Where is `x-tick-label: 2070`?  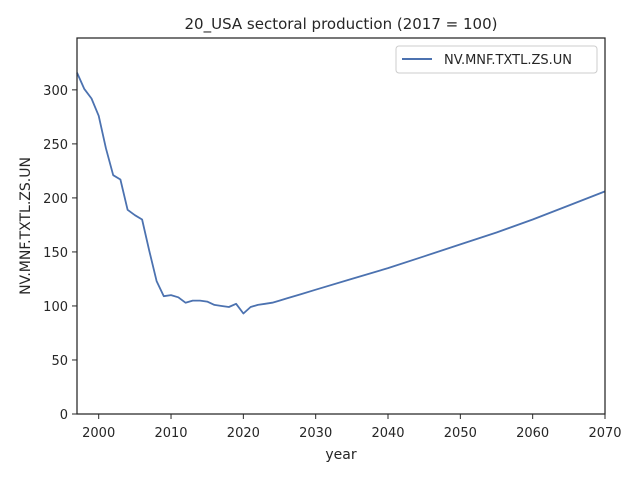
x-tick-label: 2070 is located at coordinates (604, 433).